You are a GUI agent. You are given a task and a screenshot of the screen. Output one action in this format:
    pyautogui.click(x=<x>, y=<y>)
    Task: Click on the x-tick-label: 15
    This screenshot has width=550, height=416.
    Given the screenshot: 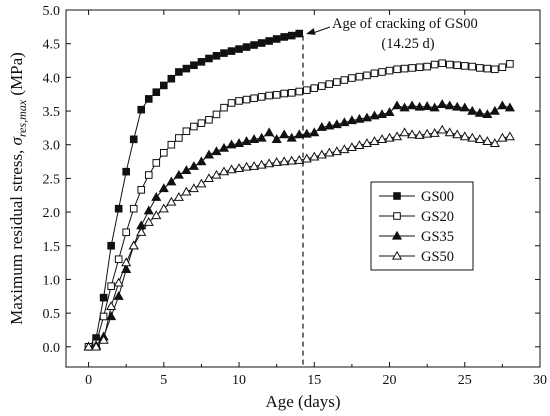 What is the action you would take?
    pyautogui.click(x=314, y=380)
    